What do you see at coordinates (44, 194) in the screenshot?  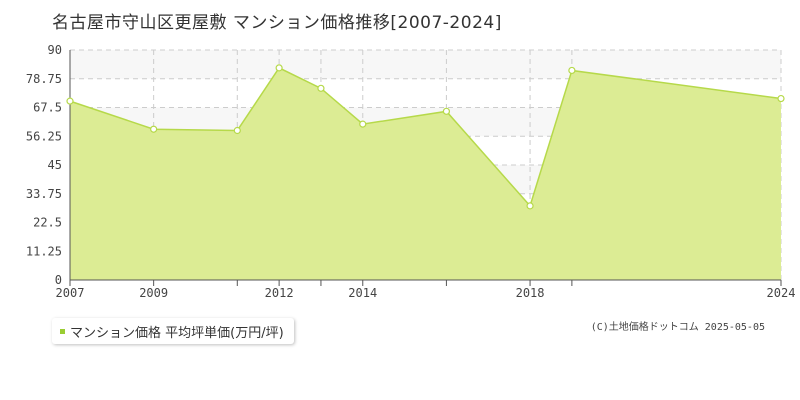 I see `y-tick-label: 33.75` at bounding box center [44, 194].